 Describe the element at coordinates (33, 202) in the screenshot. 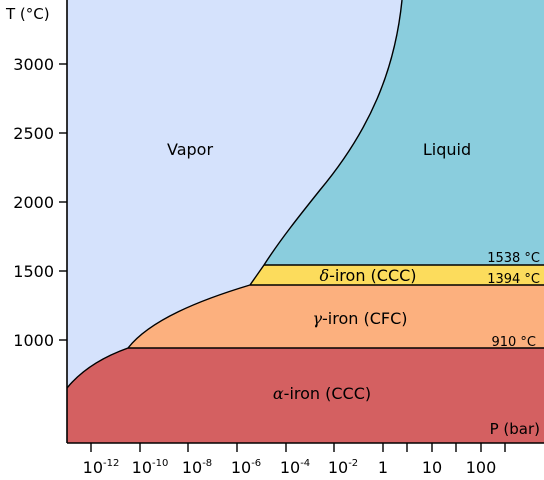

I see `y-tick-label: 2000` at that location.